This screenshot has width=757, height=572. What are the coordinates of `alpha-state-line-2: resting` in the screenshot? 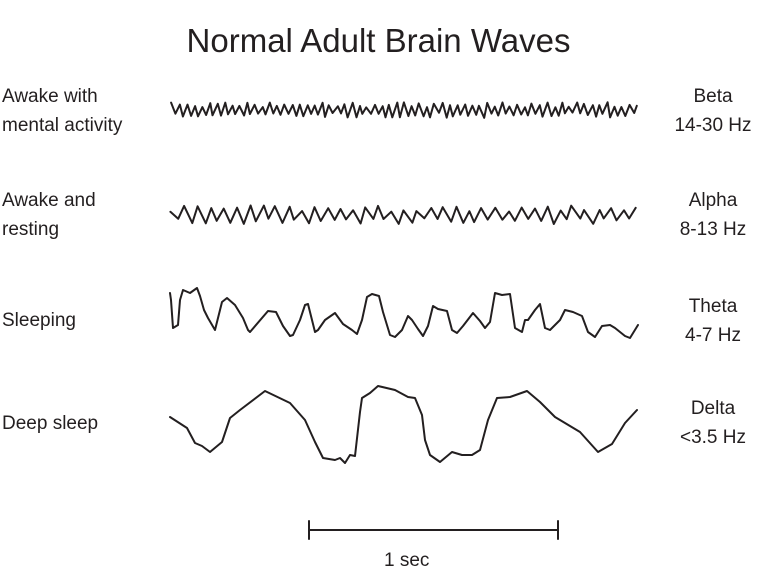 It's located at (31, 229).